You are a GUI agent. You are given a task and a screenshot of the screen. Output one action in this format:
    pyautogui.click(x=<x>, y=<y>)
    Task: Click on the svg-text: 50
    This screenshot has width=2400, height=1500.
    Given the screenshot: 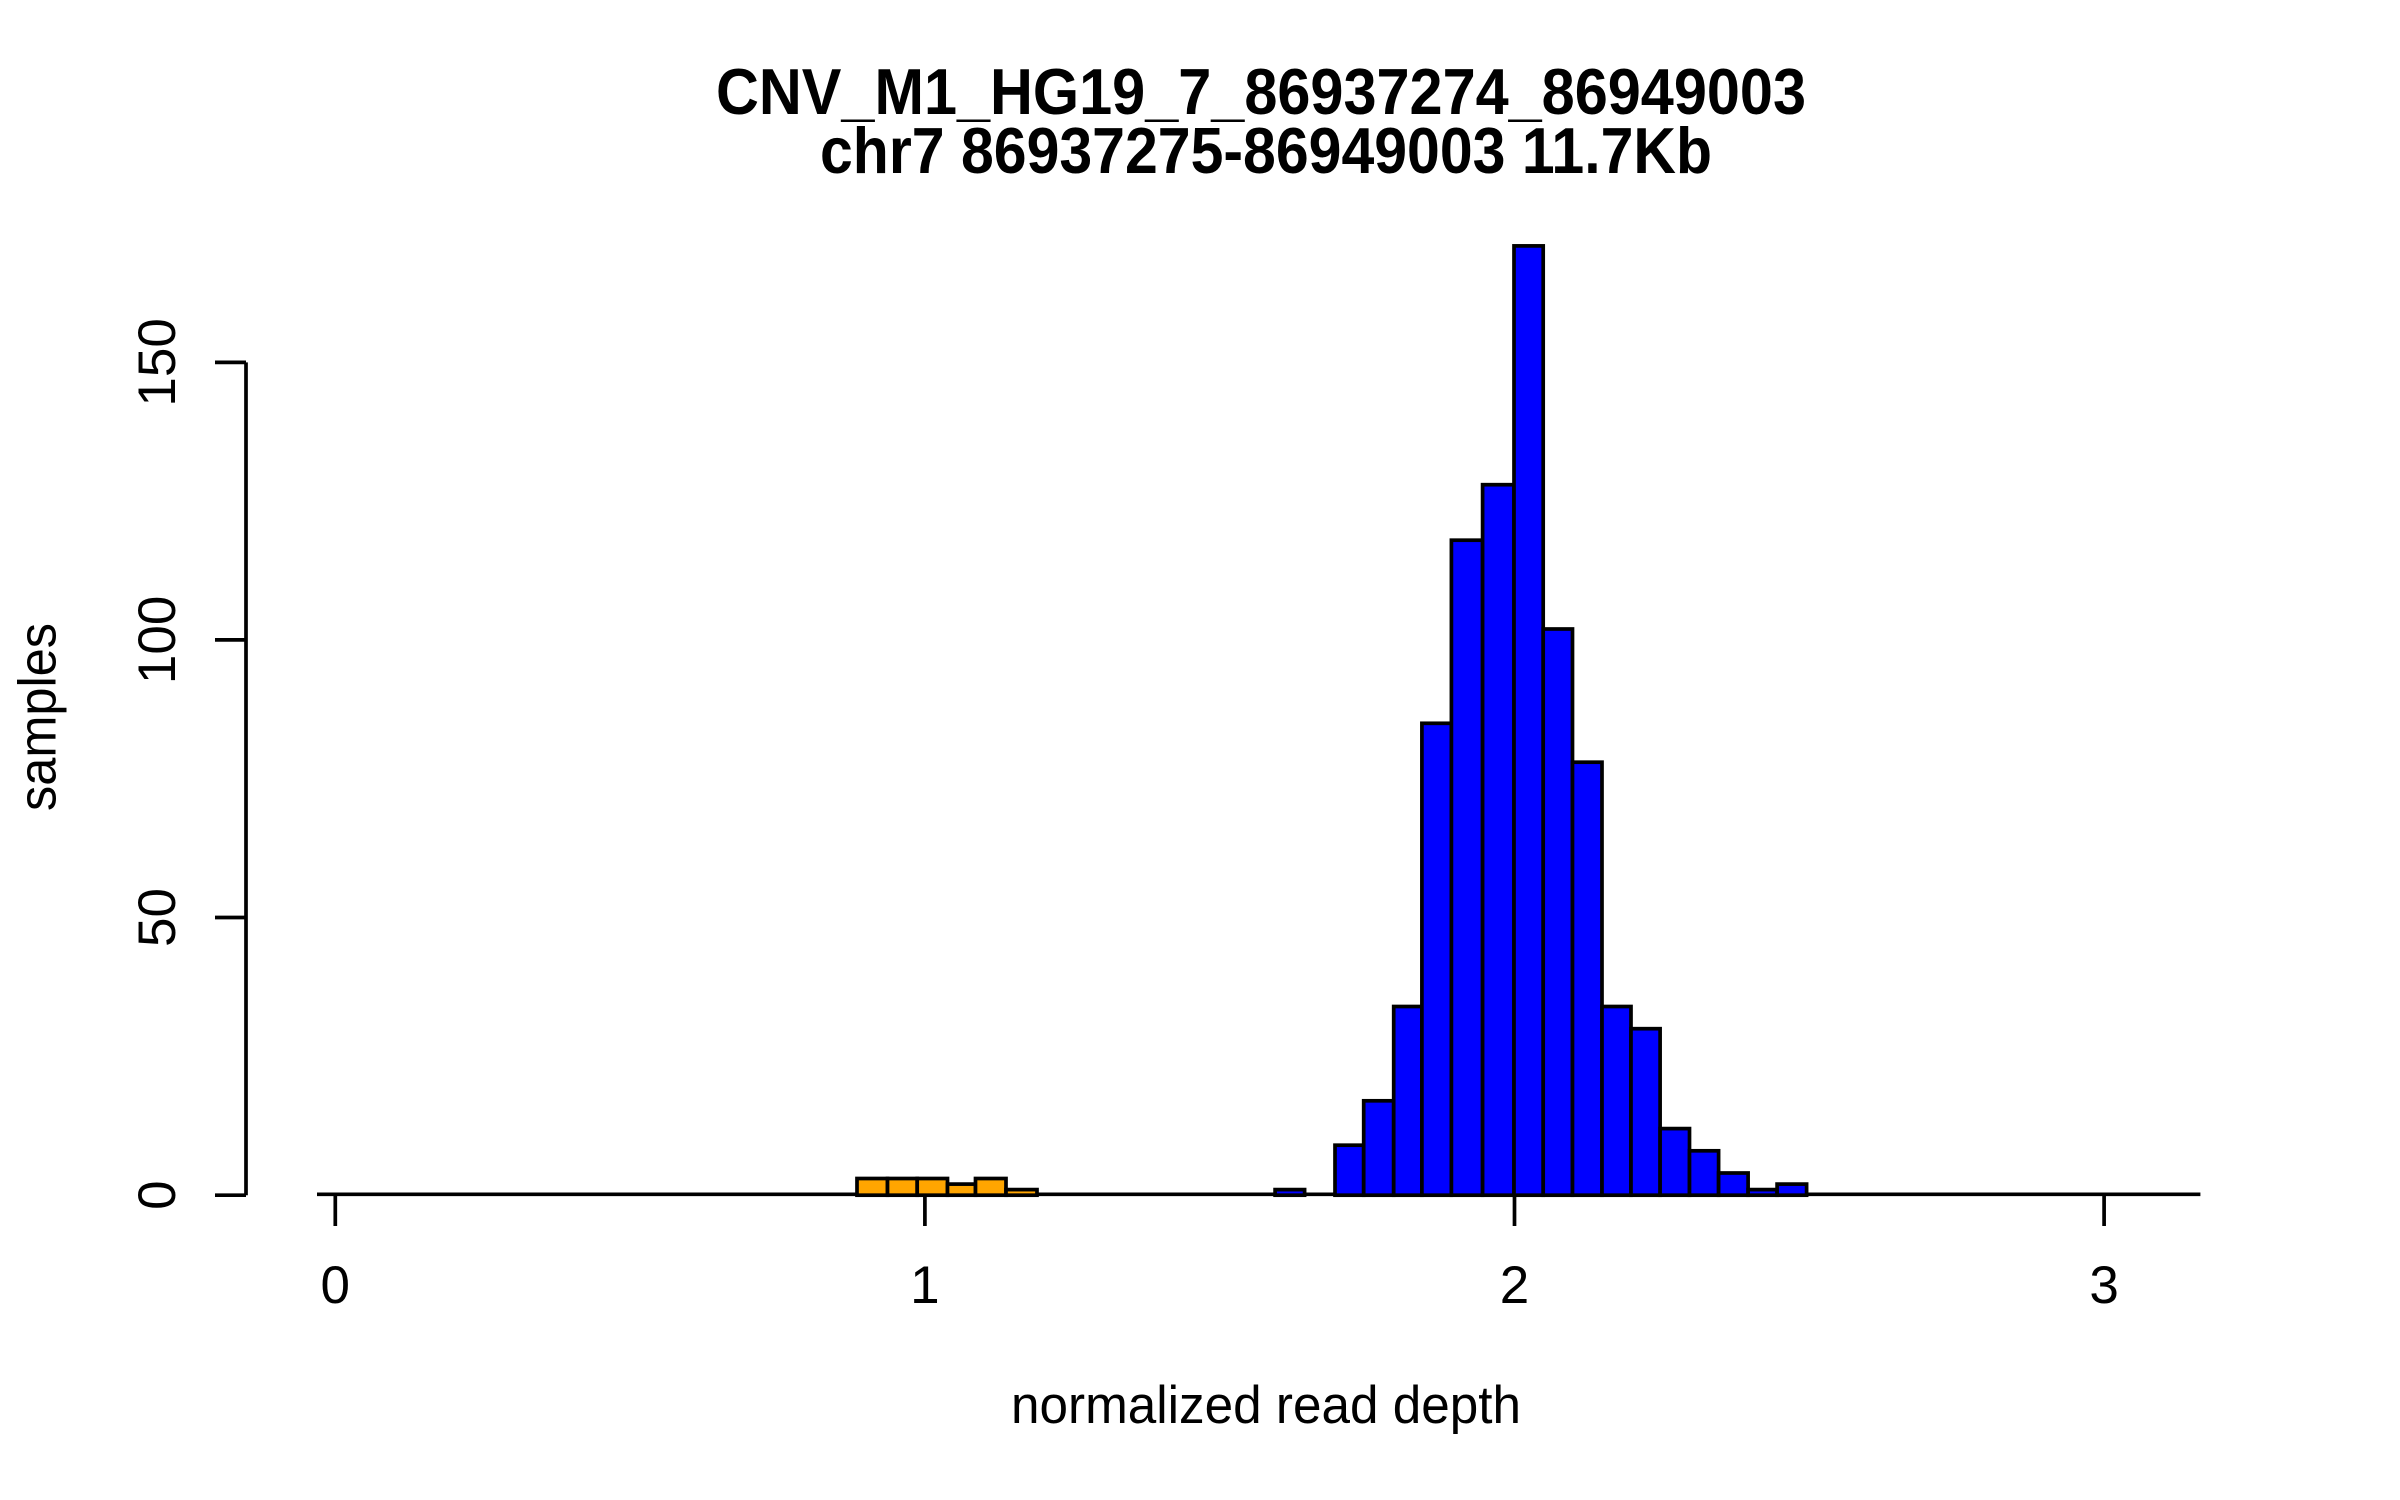 What is the action you would take?
    pyautogui.click(x=157, y=917)
    